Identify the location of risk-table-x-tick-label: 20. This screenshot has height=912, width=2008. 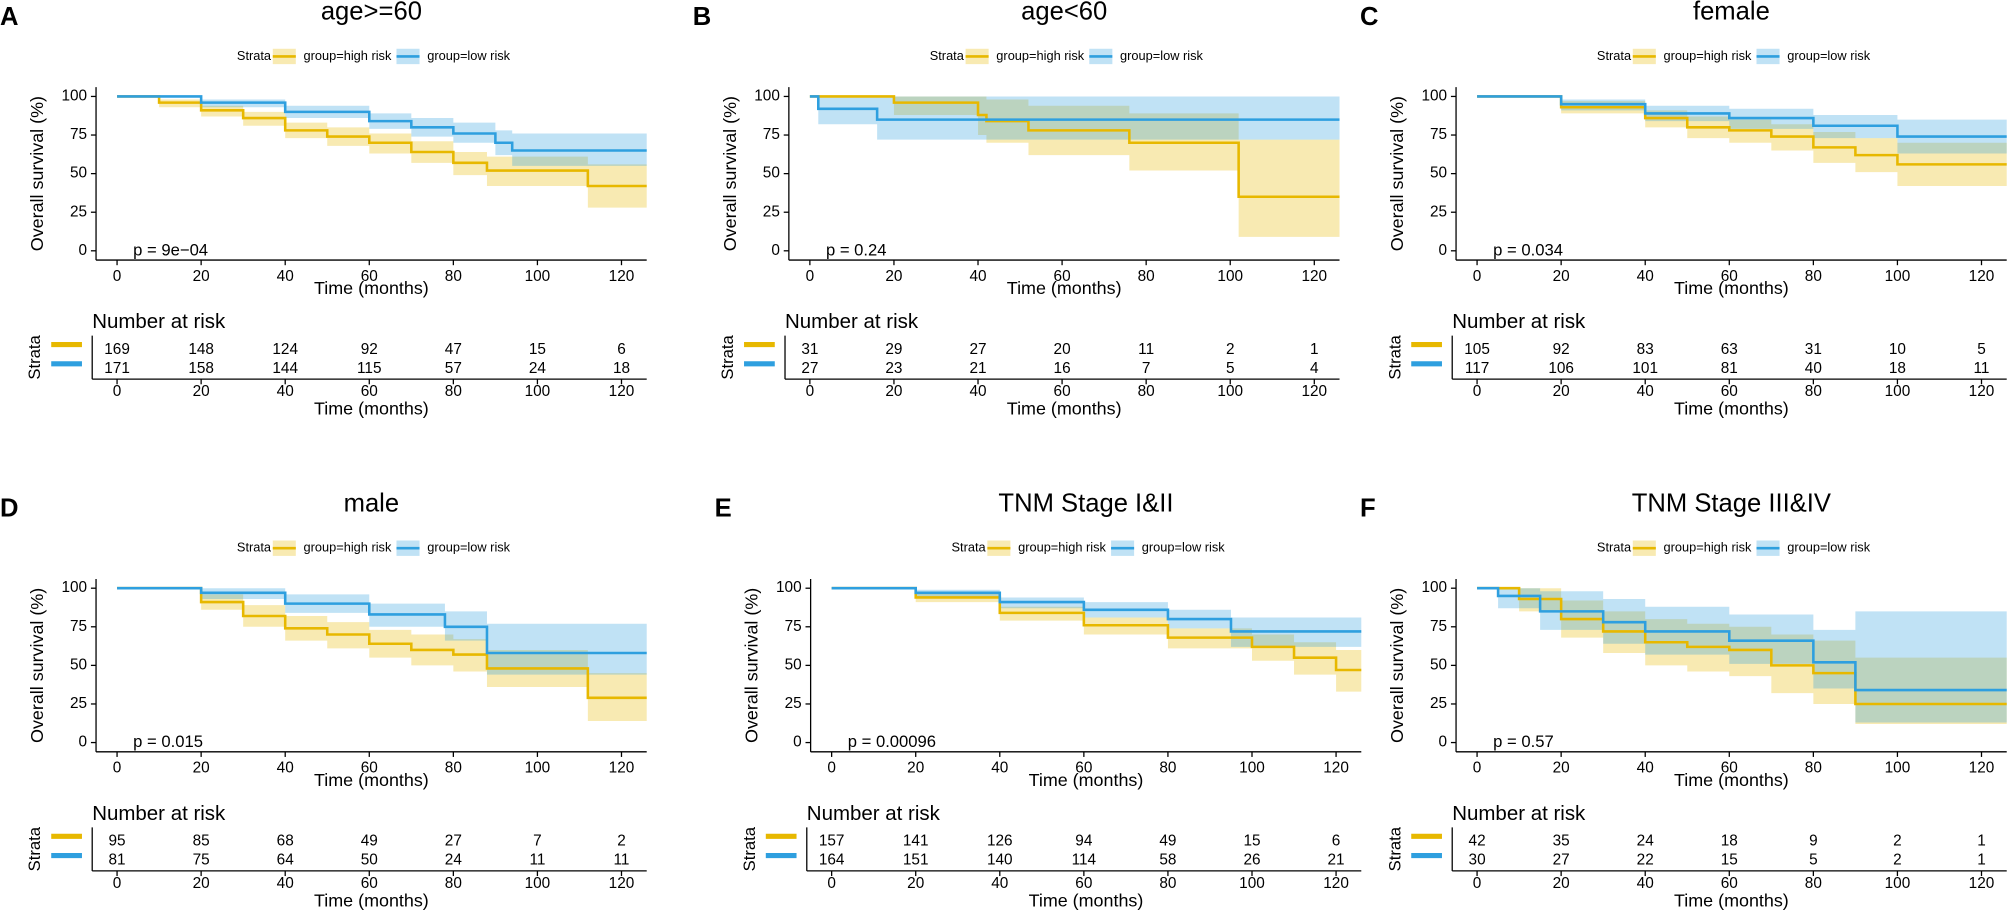
(1561, 391).